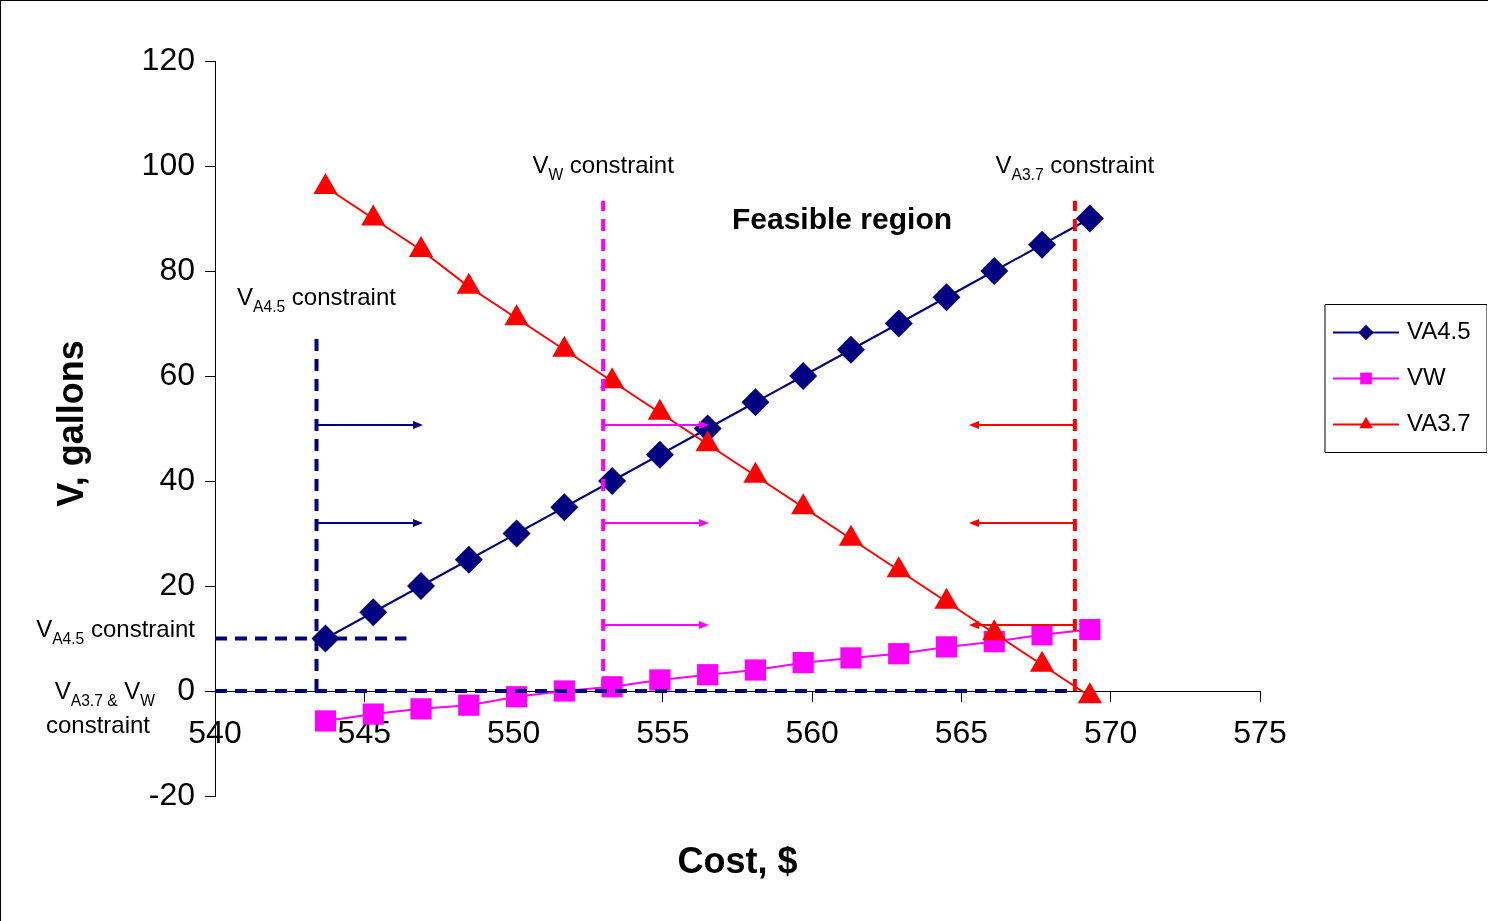  Describe the element at coordinates (171, 793) in the screenshot. I see `y-tick-label: -20` at that location.